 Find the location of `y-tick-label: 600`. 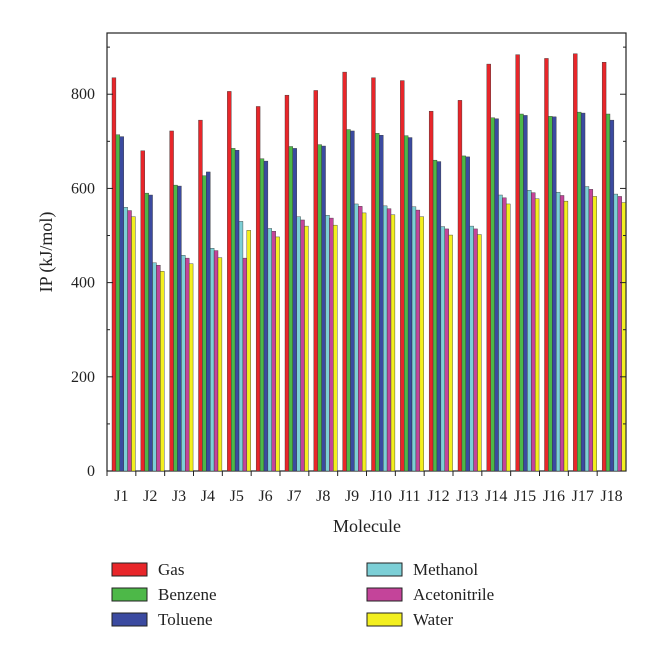

y-tick-label: 600 is located at coordinates (83, 188).